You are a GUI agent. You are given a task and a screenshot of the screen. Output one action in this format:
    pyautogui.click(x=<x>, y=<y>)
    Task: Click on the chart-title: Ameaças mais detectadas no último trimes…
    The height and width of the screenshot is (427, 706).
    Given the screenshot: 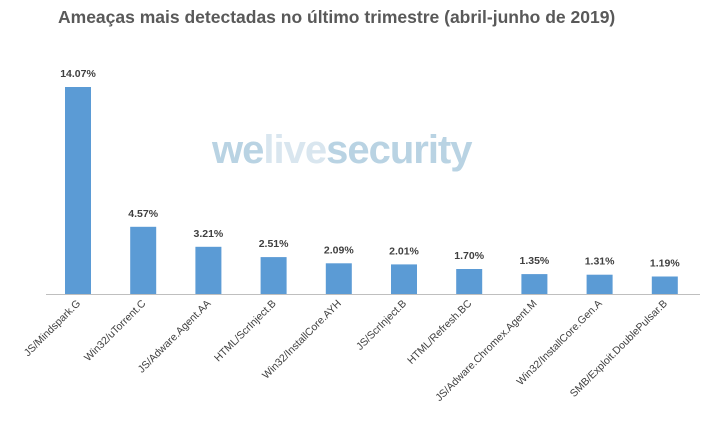 What is the action you would take?
    pyautogui.click(x=337, y=17)
    